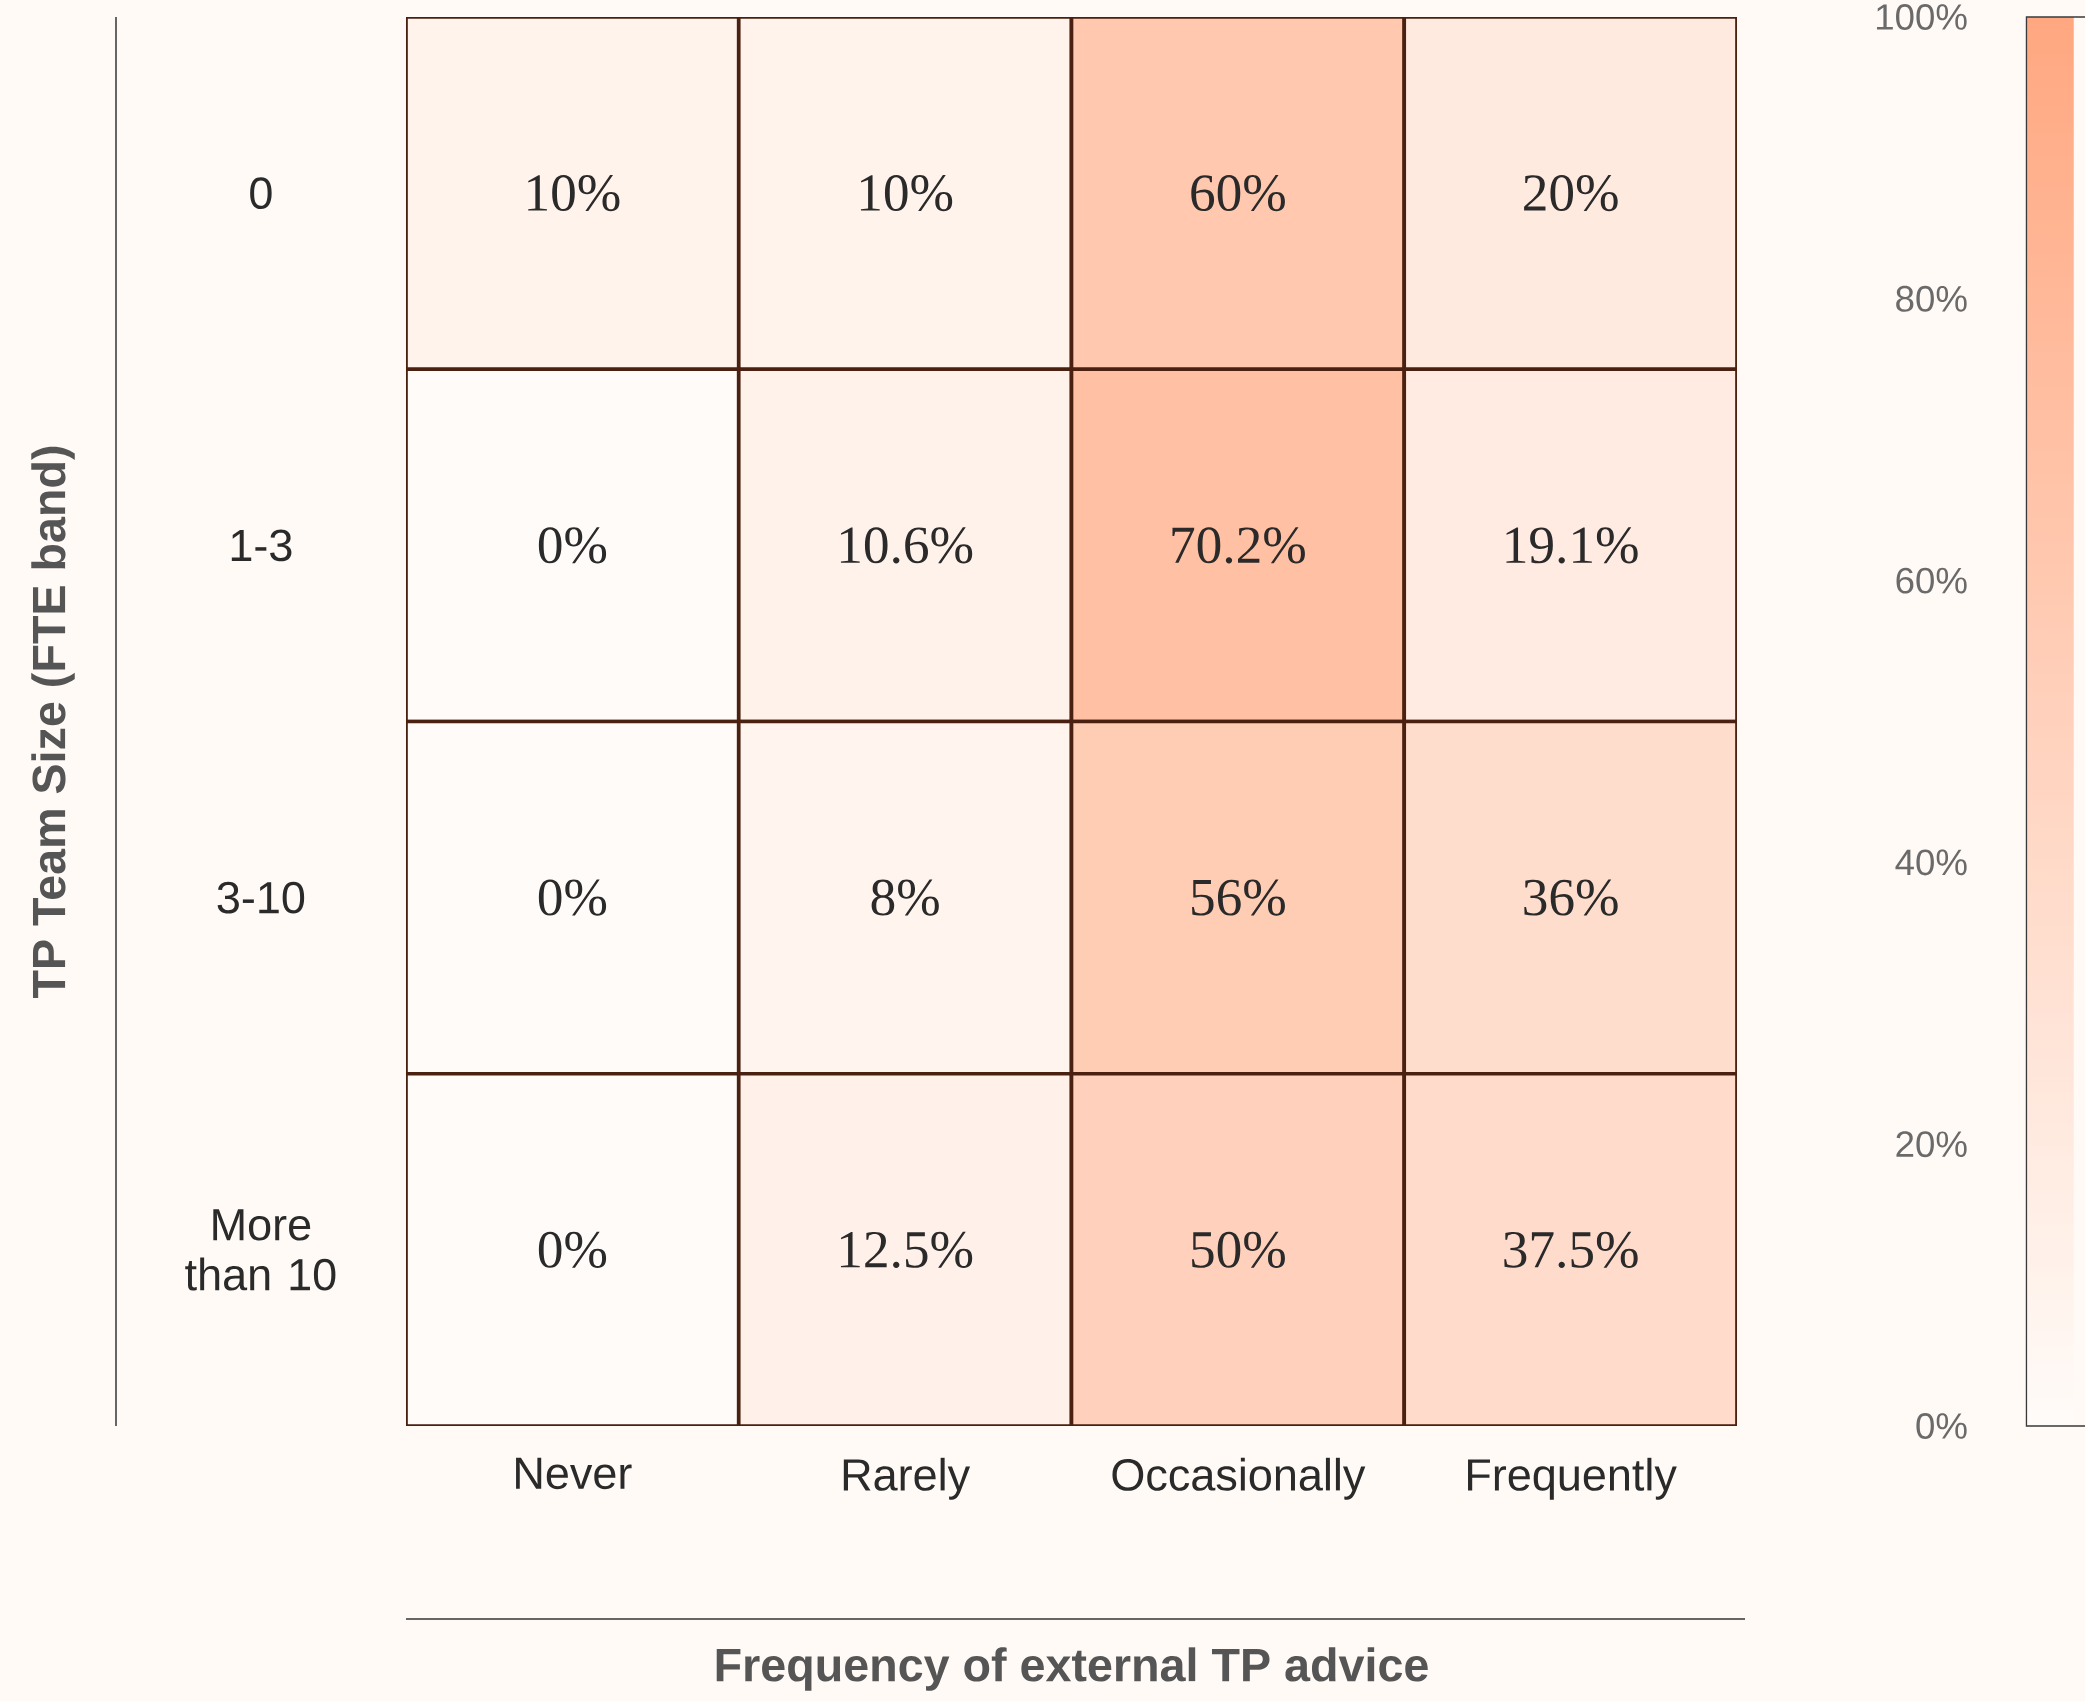  What do you see at coordinates (1571, 193) in the screenshot?
I see `data-label: 20%` at bounding box center [1571, 193].